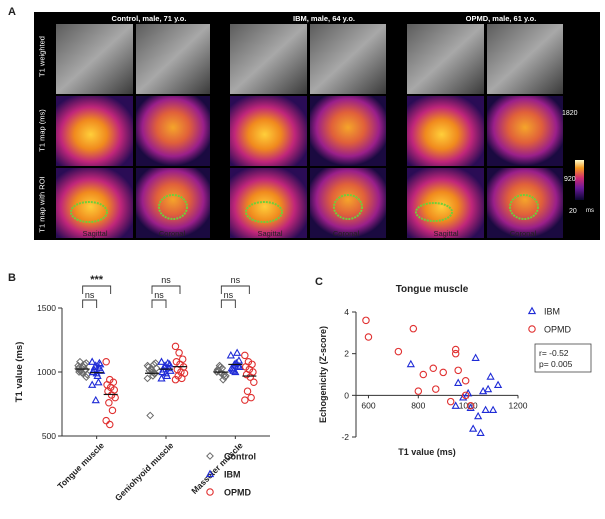  What do you see at coordinates (210, 492) in the screenshot?
I see `legend-marker-opmd` at bounding box center [210, 492].